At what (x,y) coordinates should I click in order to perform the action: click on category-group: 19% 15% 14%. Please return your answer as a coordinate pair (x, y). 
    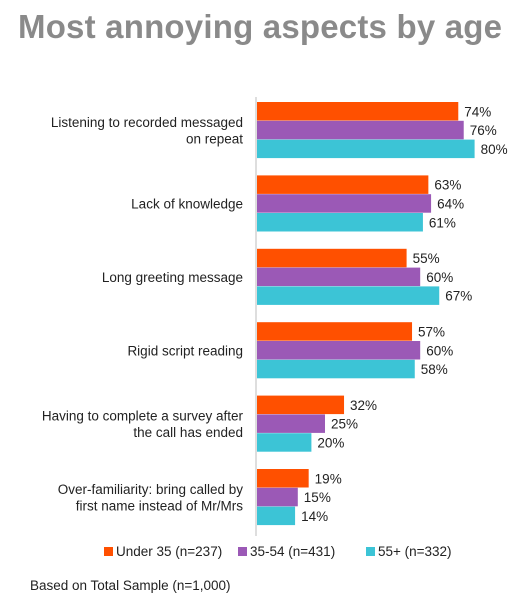
    Looking at the image, I should click on (299, 497).